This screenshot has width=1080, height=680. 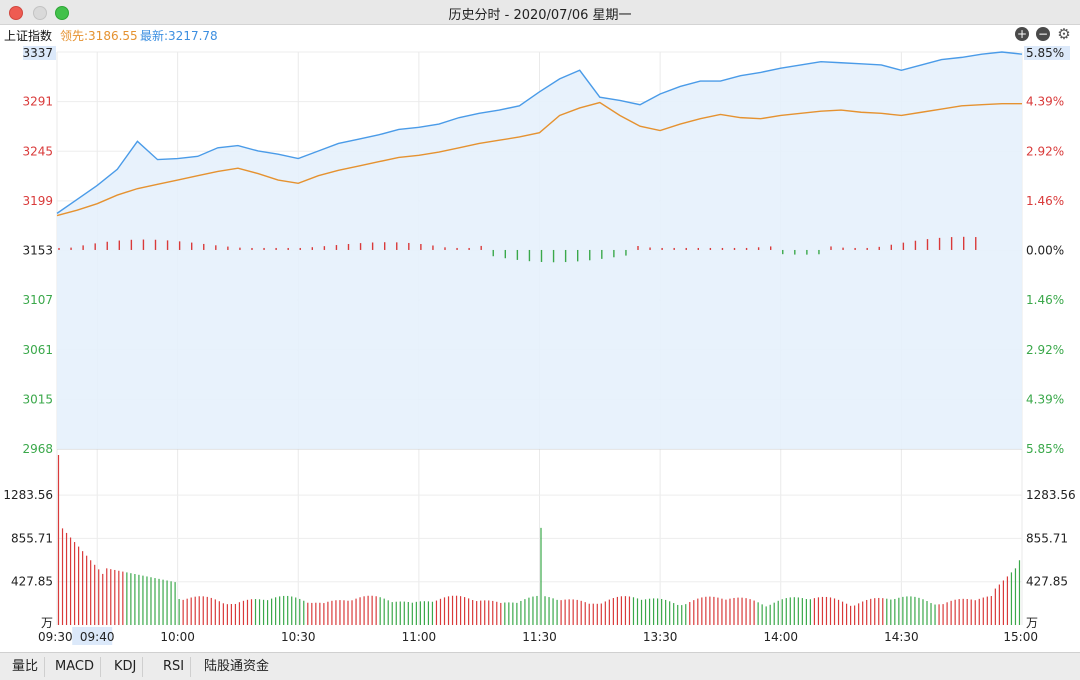 I want to click on top-percent-highlight, so click(x=1047, y=53).